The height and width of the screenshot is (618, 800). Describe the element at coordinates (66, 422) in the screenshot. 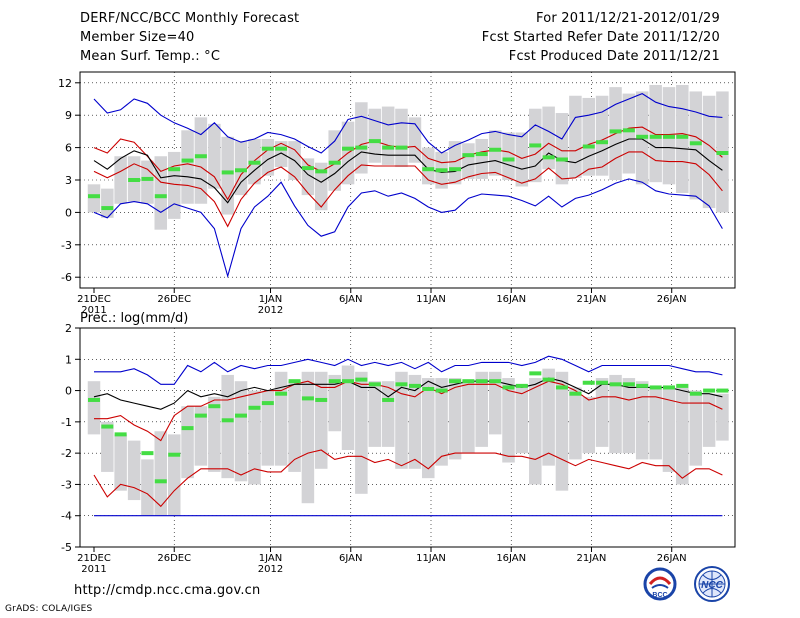

I see `precipitation-ytick-label: -1` at that location.